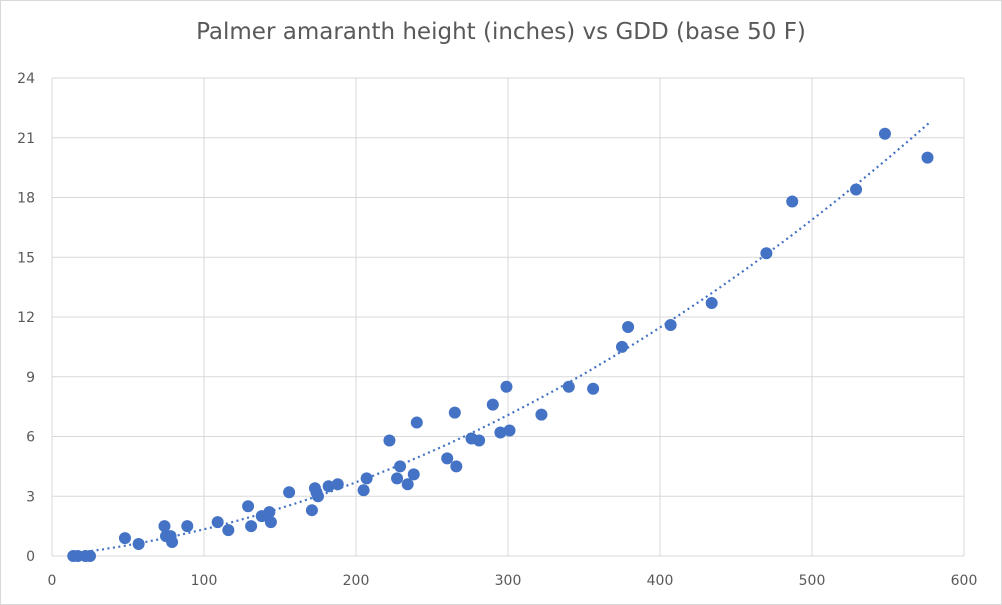 The height and width of the screenshot is (605, 1002). Describe the element at coordinates (26, 139) in the screenshot. I see `y-tick-label: 21` at that location.